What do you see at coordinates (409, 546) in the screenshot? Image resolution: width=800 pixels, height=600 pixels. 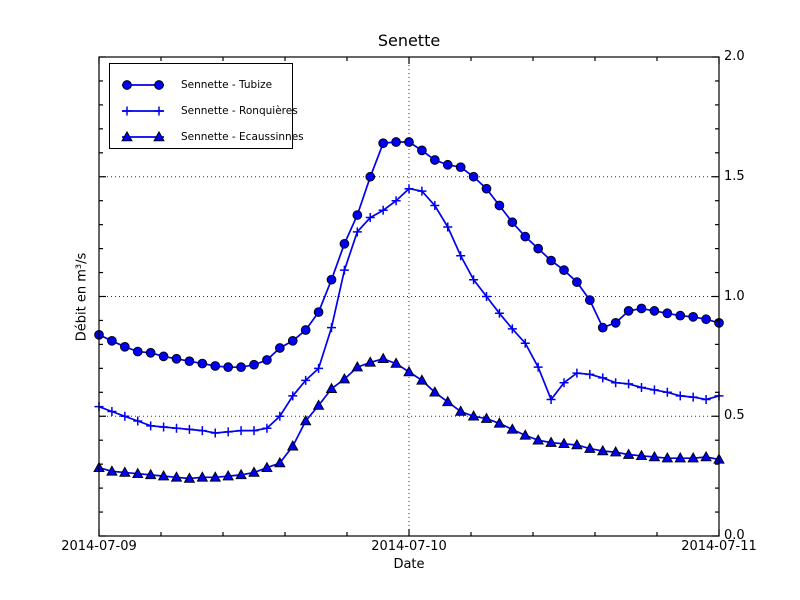 I see `x-tick-label: 2014-07-10` at bounding box center [409, 546].